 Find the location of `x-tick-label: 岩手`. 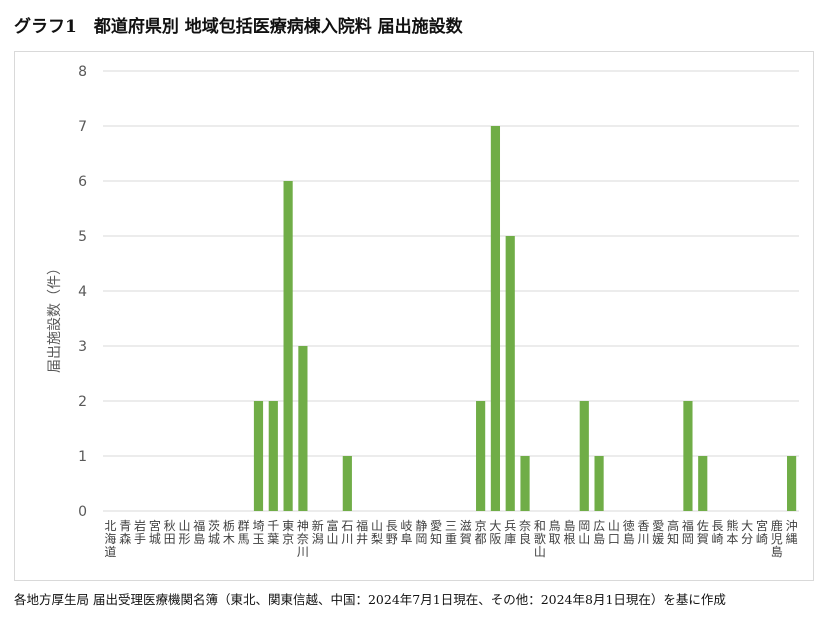

x-tick-label: 岩手 is located at coordinates (140, 532).